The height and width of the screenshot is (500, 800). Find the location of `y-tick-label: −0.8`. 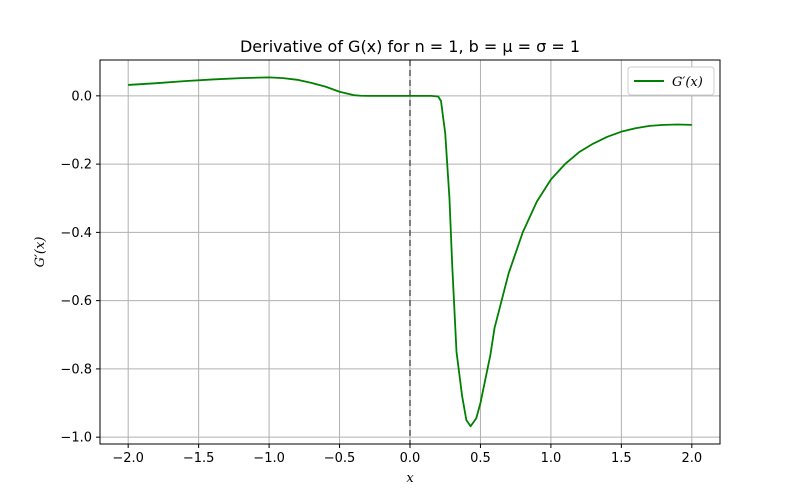

y-tick-label: −0.8 is located at coordinates (76, 369).